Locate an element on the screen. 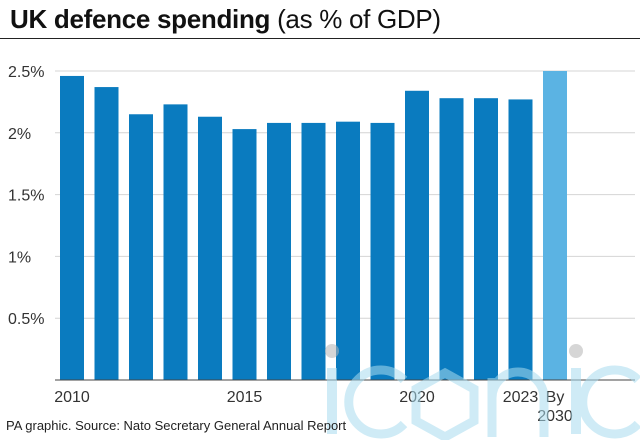  y-tick-label: 2% is located at coordinates (19, 134).